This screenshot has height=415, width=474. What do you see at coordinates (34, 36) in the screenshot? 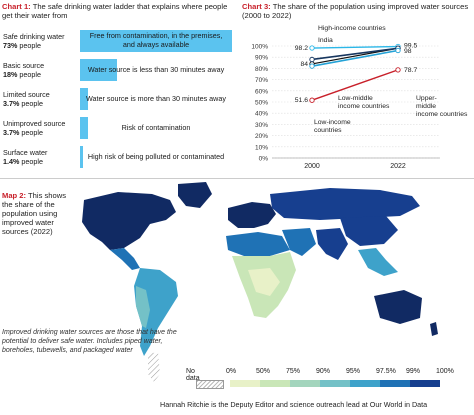
I see `ladder-row-name: Safe drinking water` at bounding box center [34, 36].